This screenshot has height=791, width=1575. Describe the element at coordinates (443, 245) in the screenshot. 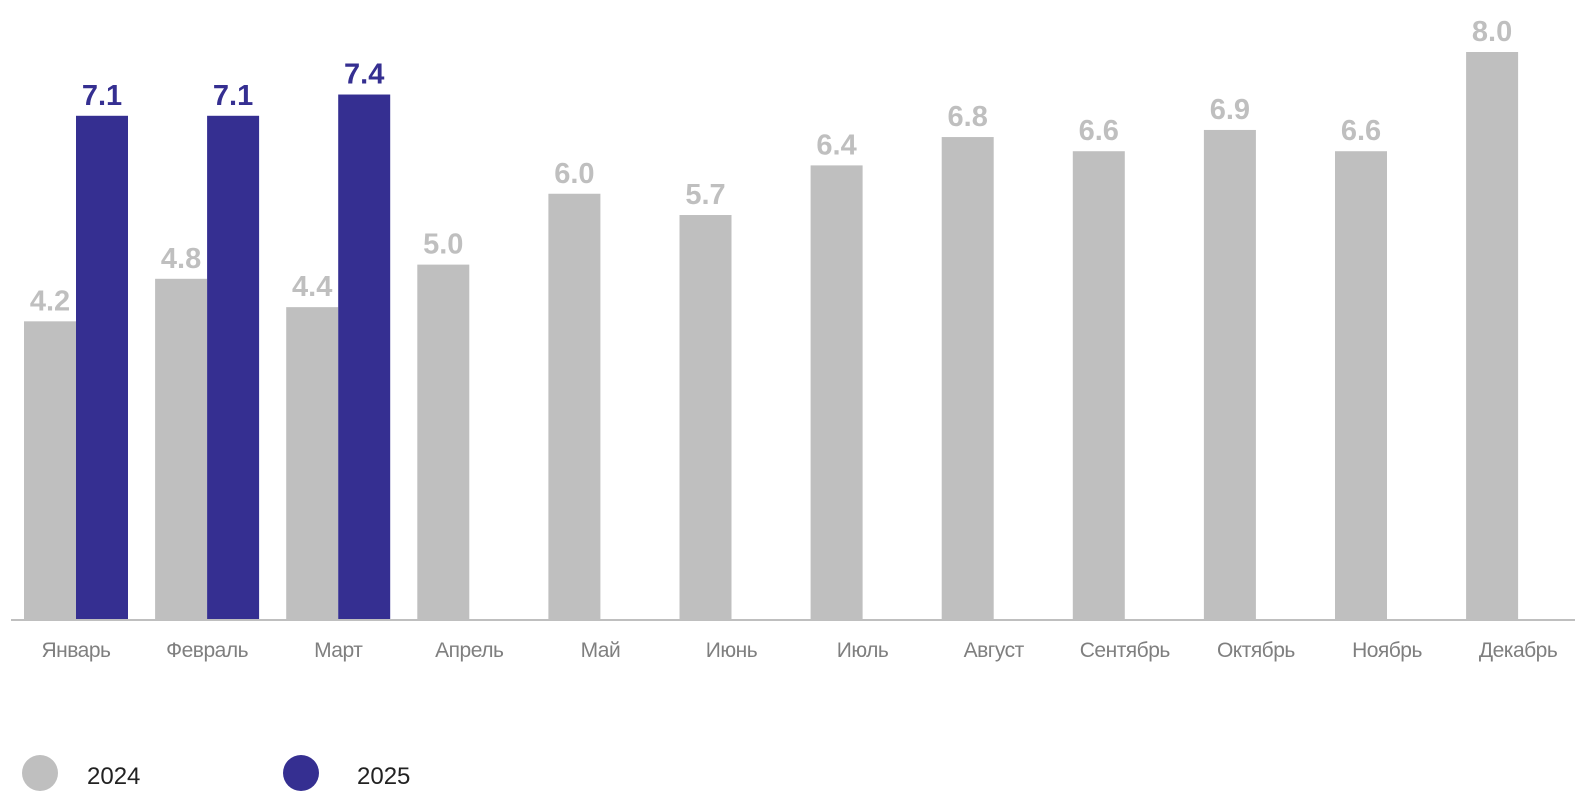

I see `value-label-2024-Апрель: 5.0` at that location.